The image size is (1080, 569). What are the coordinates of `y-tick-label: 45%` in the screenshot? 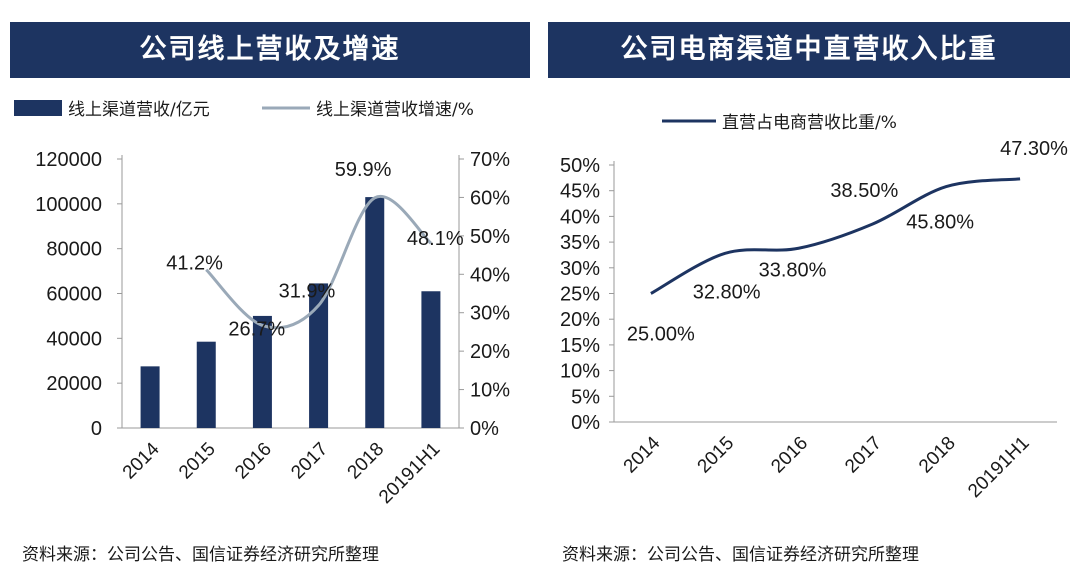 It's located at (580, 192).